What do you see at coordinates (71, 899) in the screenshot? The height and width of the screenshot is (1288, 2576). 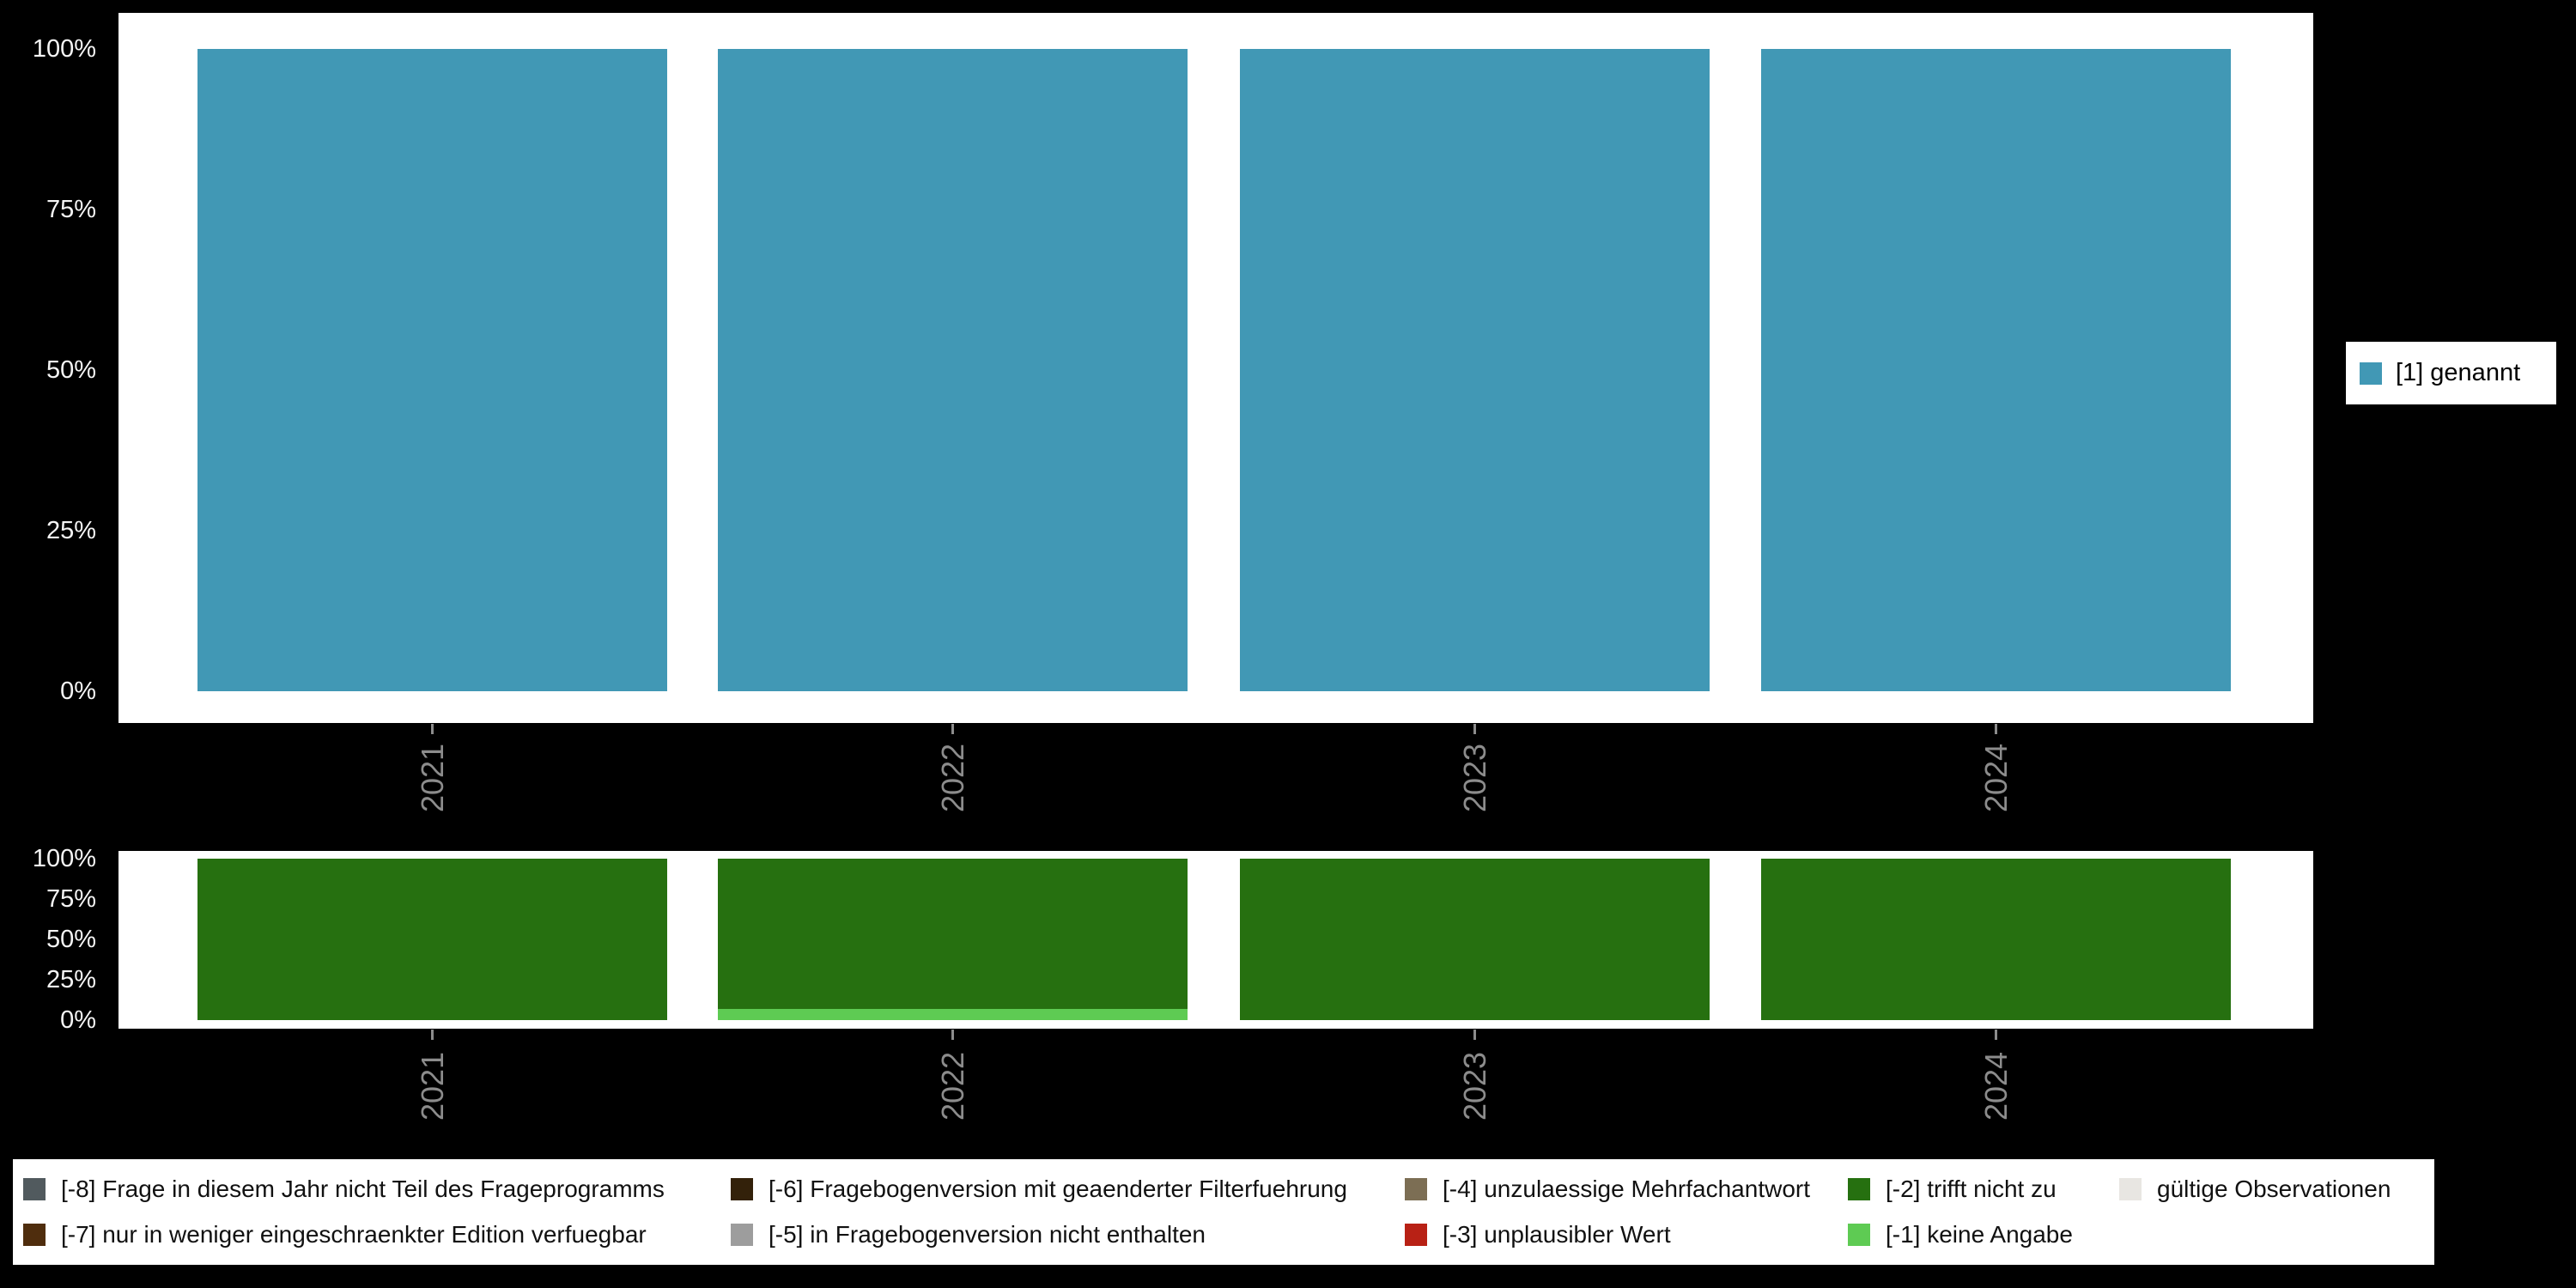 I see `bottom-chart-y-axis-tick-label: 75%` at bounding box center [71, 899].